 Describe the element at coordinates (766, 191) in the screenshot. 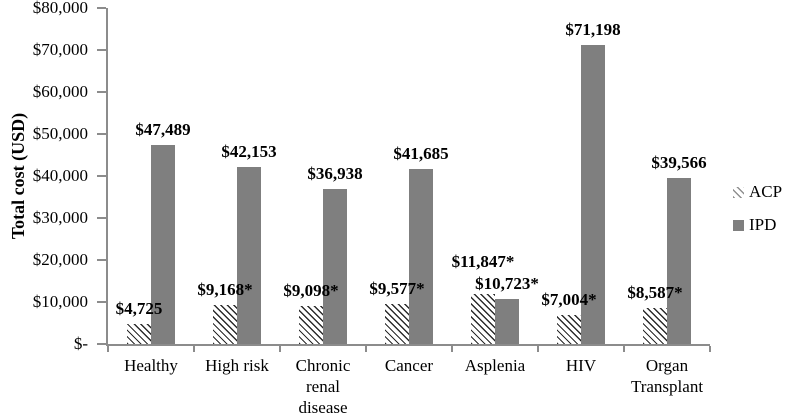

I see `legend-label-acp: ACP` at that location.